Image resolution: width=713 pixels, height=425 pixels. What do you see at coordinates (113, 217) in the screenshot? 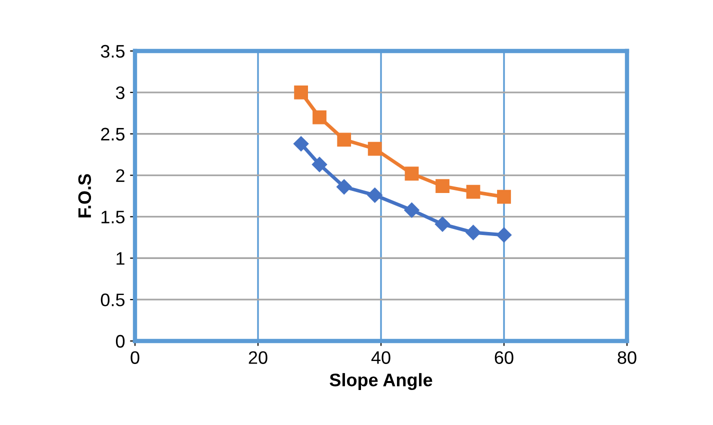
I see `y-tick-label: 1.5` at bounding box center [113, 217].